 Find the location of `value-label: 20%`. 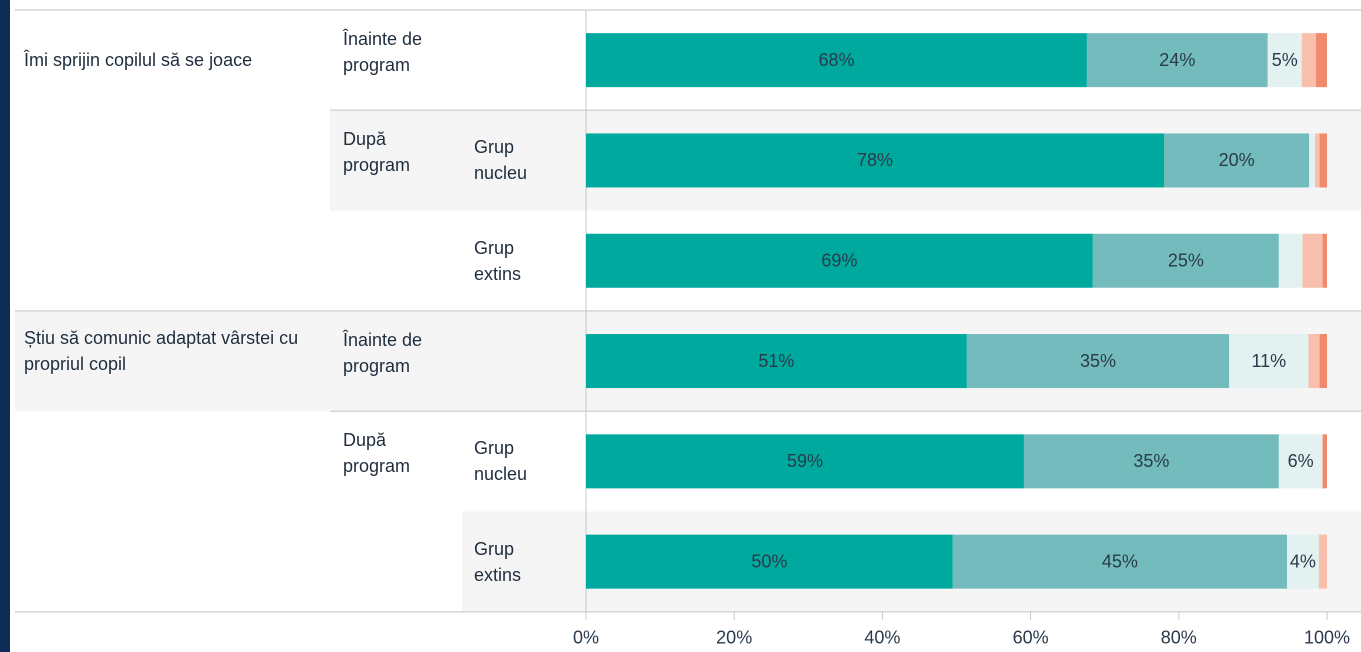

value-label: 20% is located at coordinates (1237, 160).